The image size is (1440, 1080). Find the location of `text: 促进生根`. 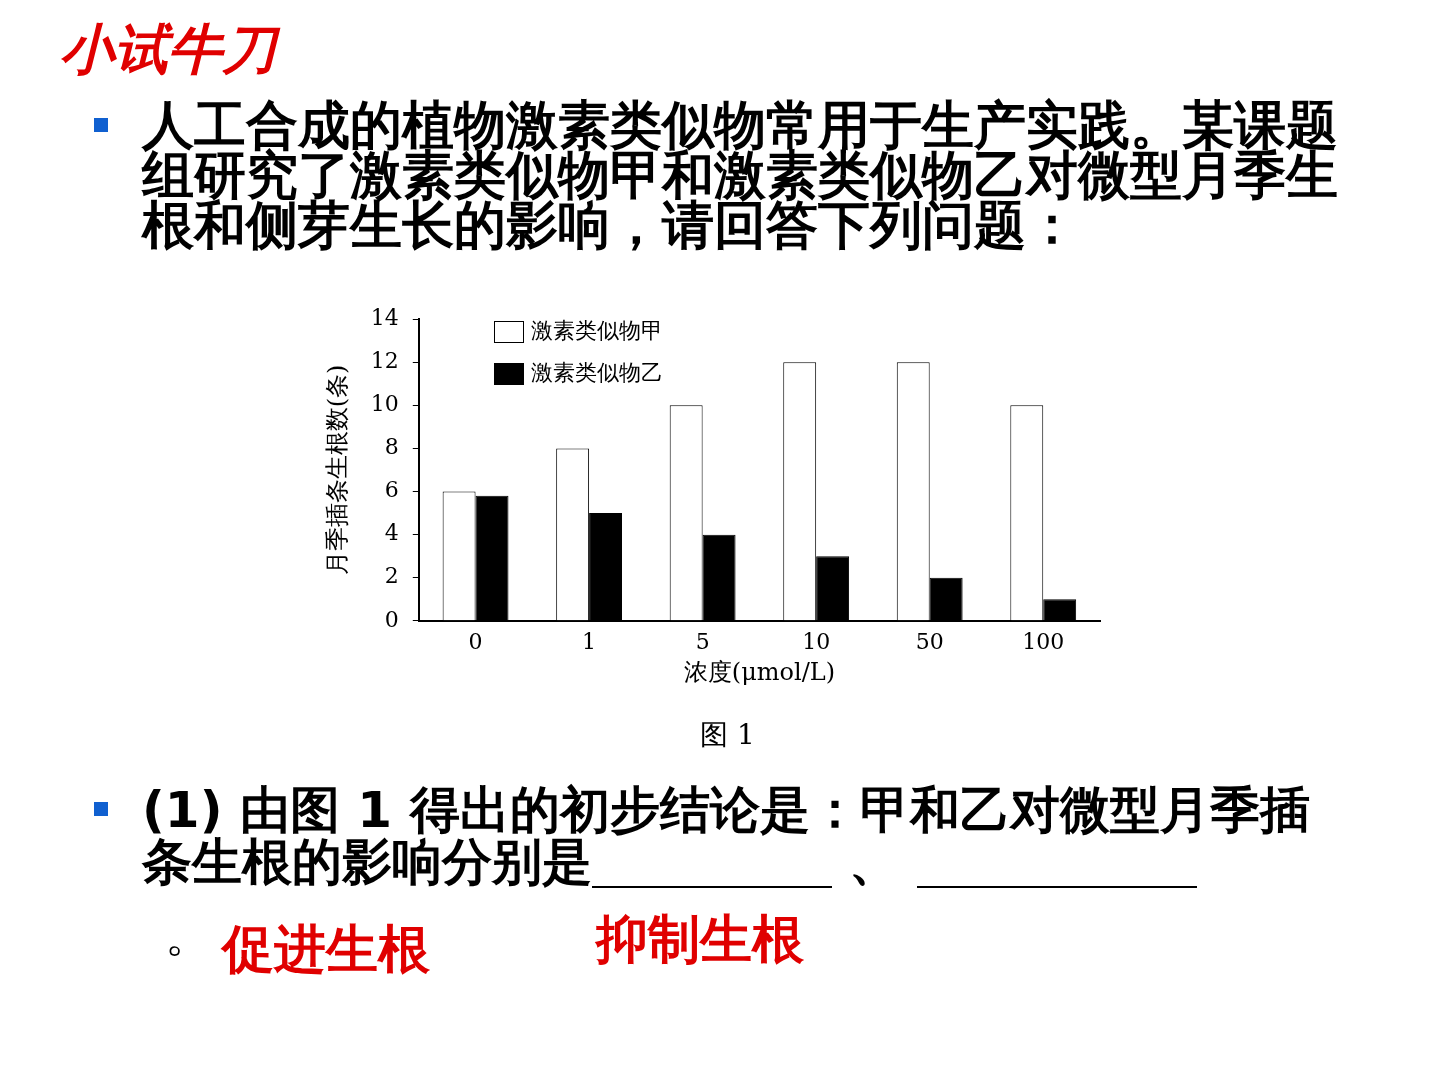

text: 促进生根 is located at coordinates (326, 949).